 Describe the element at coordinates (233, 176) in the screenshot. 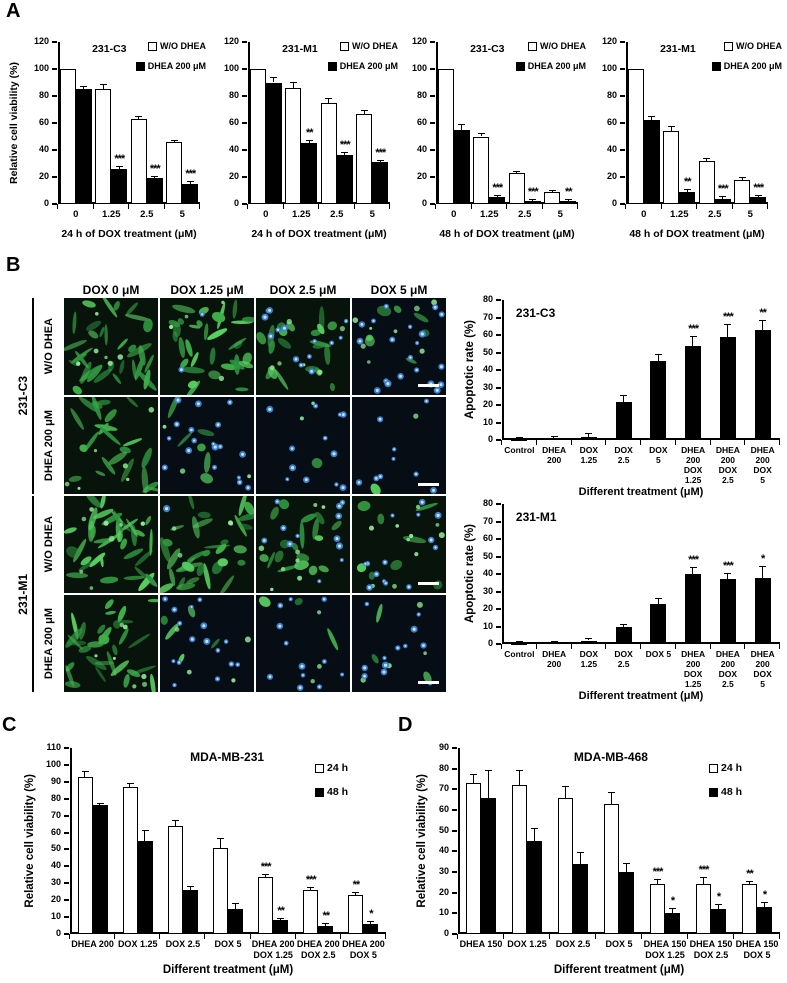

I see `y-tick-label: 20` at that location.